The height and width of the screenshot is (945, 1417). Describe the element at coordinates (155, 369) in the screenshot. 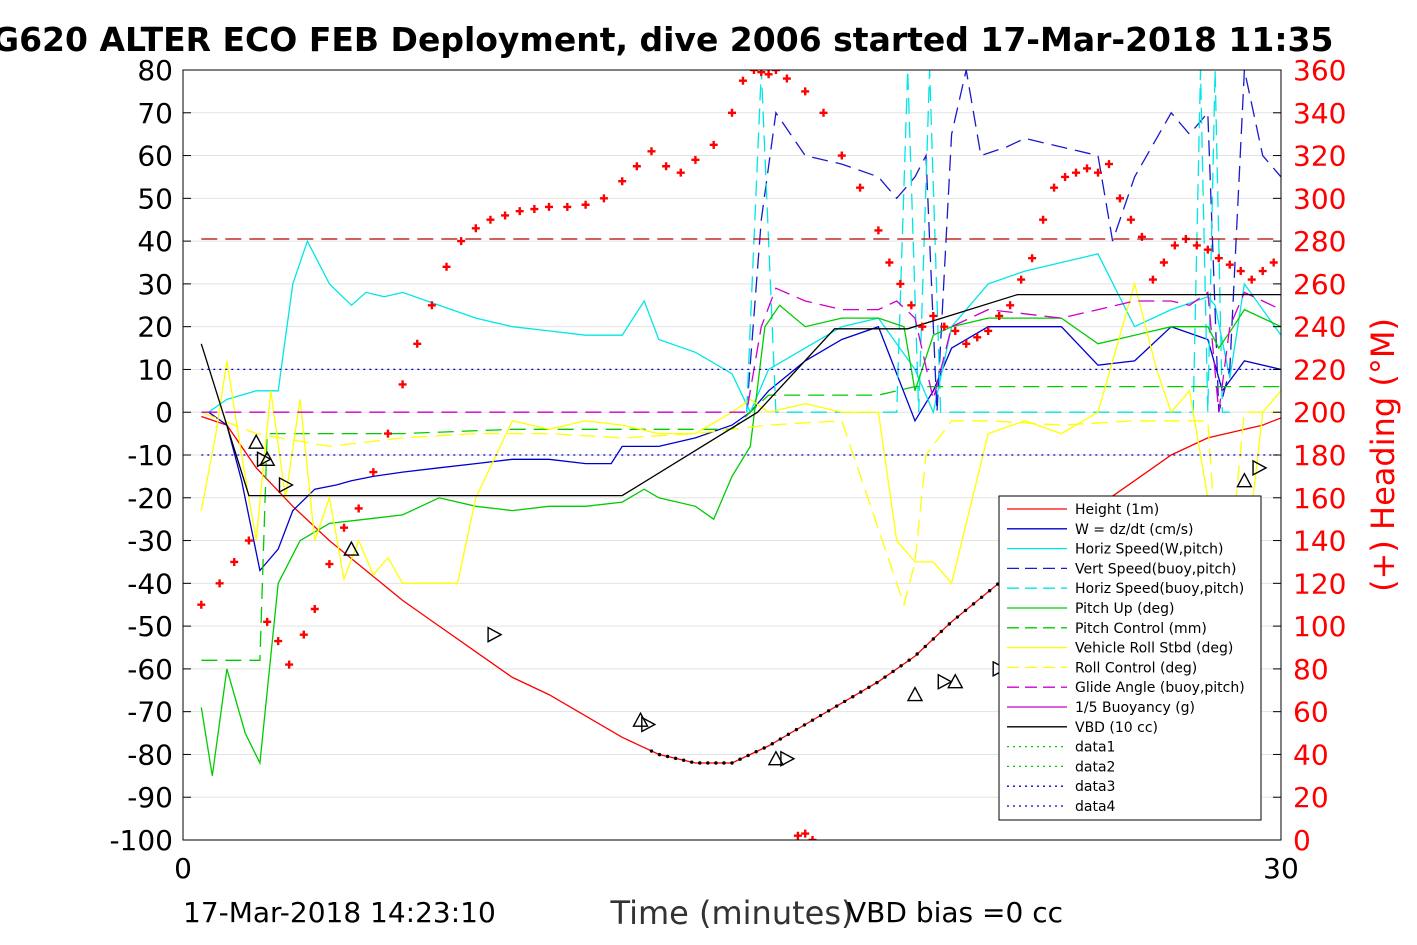

I see `y-tick-label: 10` at that location.